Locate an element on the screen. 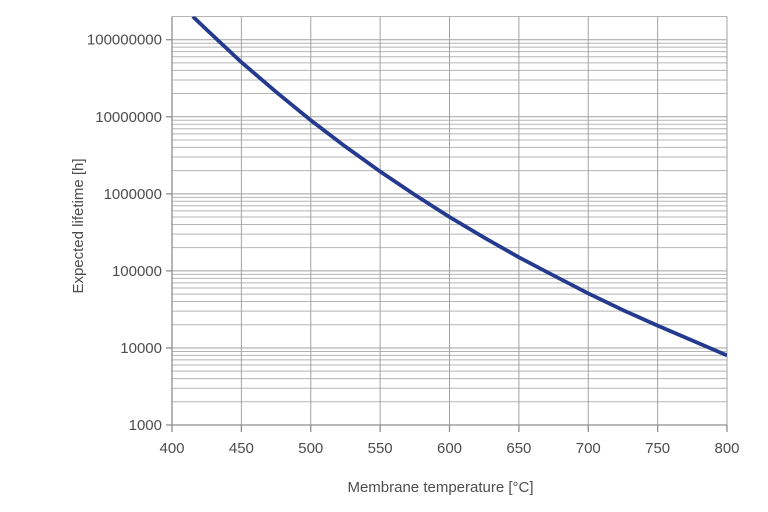 This screenshot has width=768, height=512. y-tick-label: 10000 is located at coordinates (141, 348).